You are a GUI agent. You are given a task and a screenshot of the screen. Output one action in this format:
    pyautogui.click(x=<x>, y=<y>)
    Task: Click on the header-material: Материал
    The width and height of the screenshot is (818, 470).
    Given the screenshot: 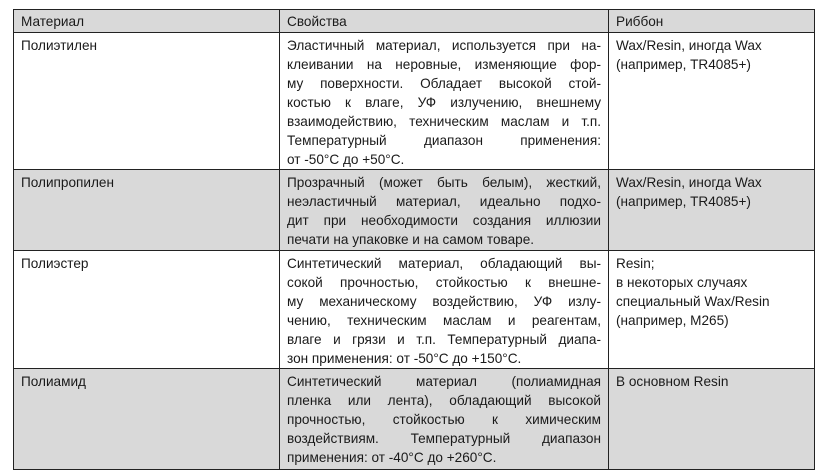 What is the action you would take?
    pyautogui.click(x=146, y=21)
    